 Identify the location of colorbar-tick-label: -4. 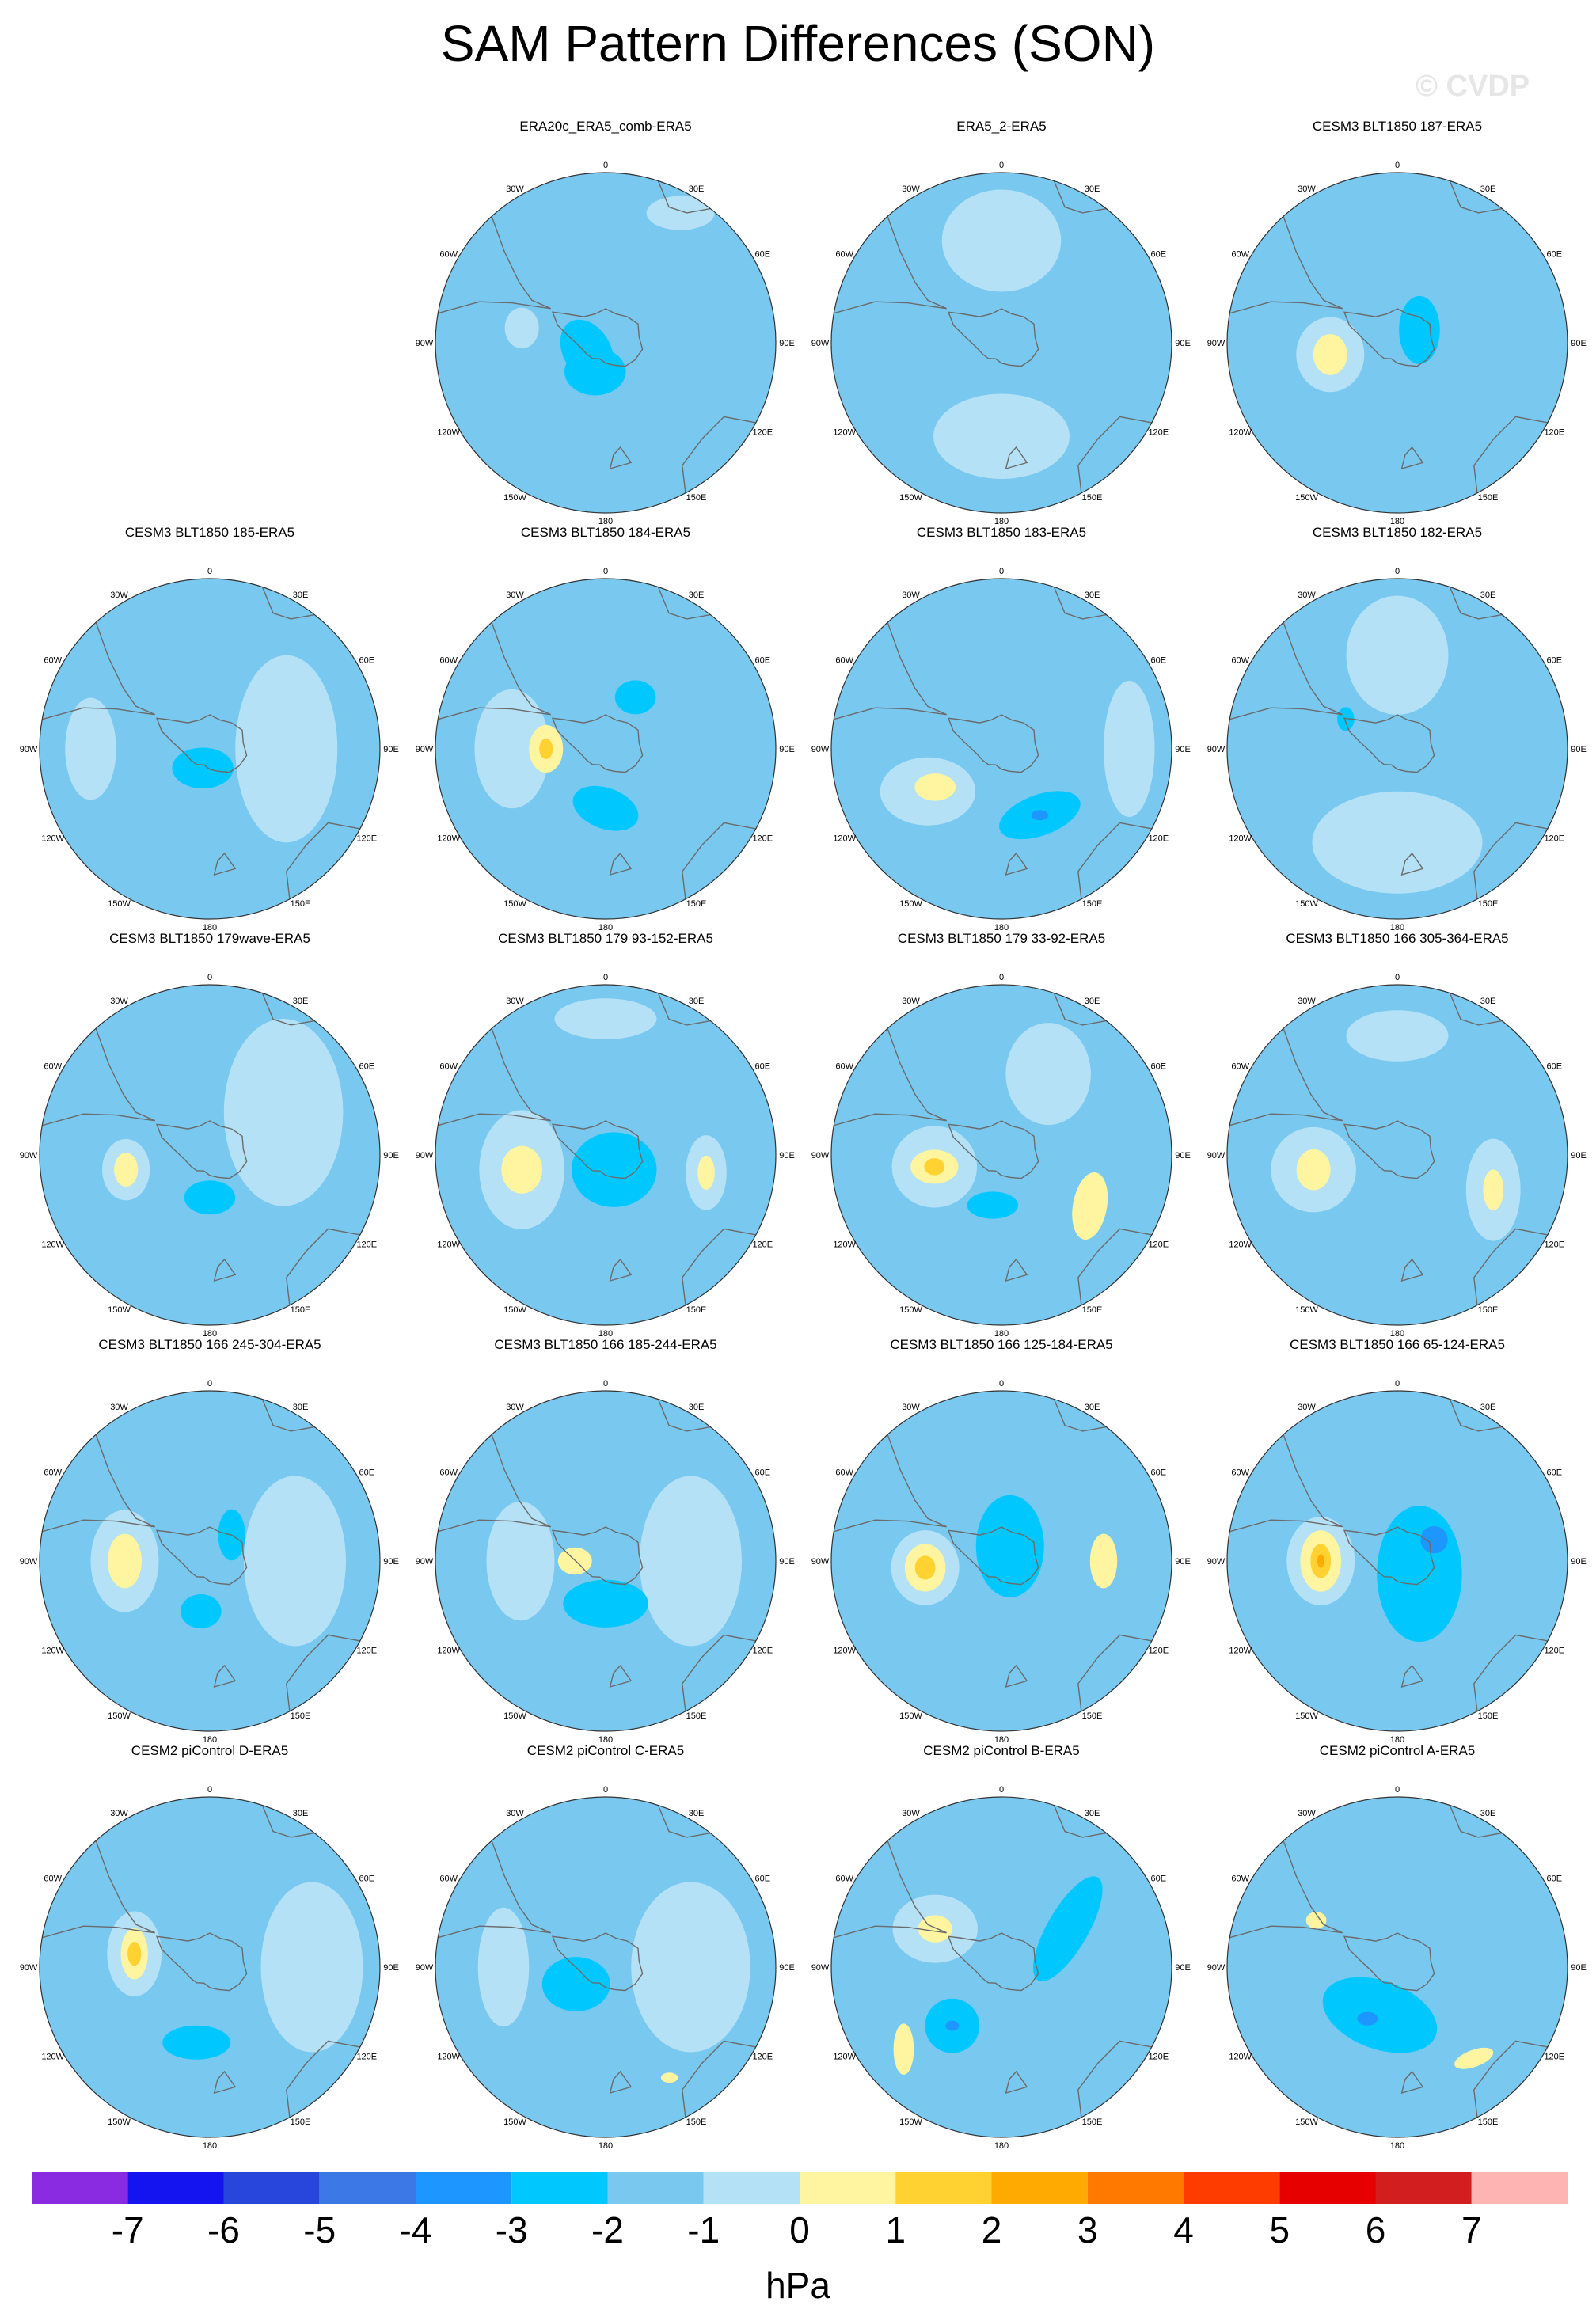
(415, 2230).